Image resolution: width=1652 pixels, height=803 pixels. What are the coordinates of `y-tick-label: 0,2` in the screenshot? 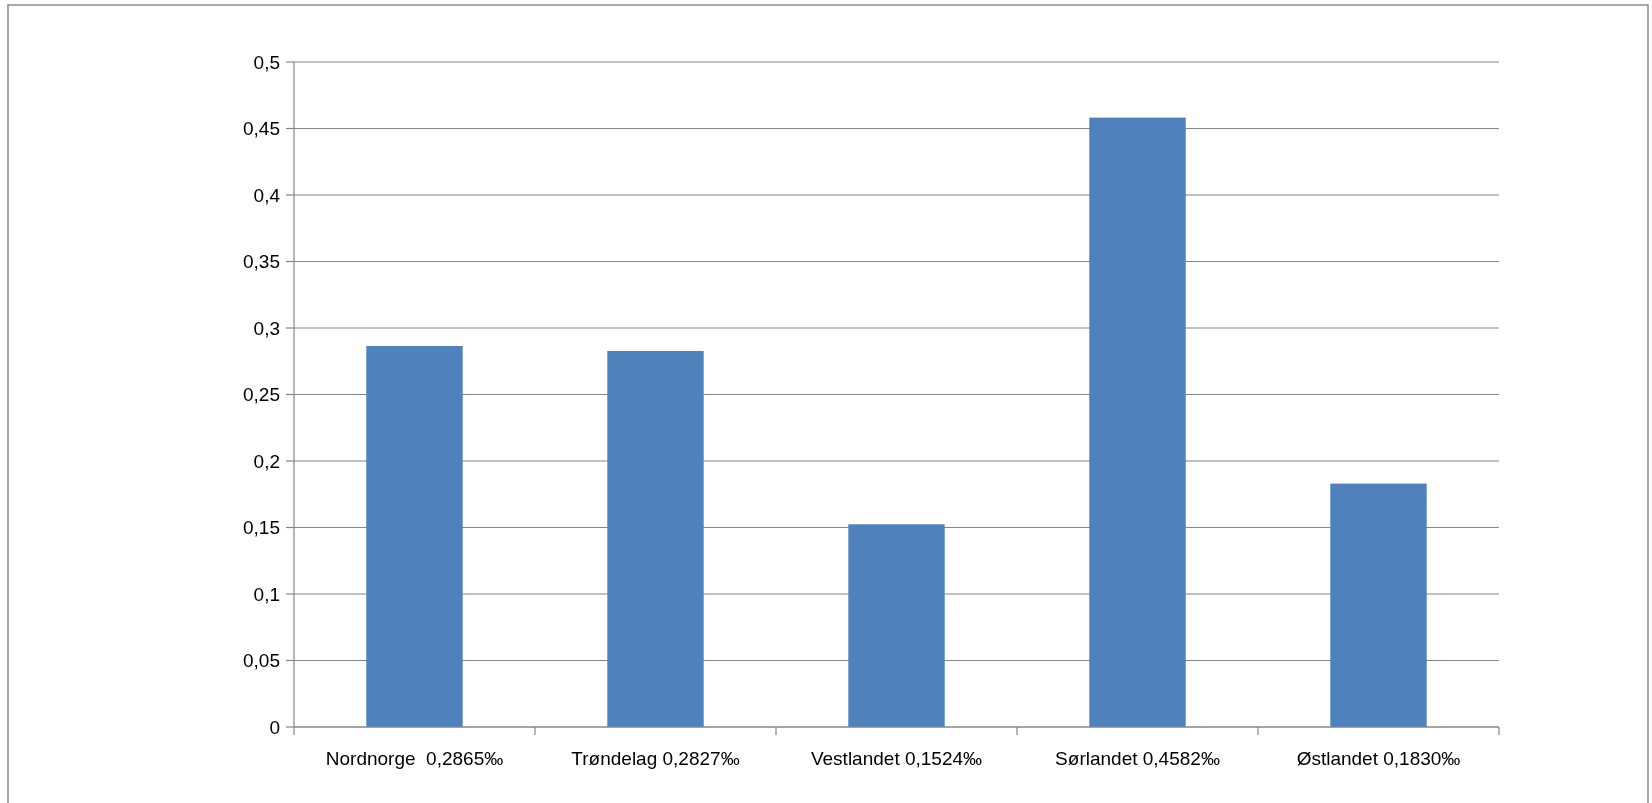 It's located at (266, 461).